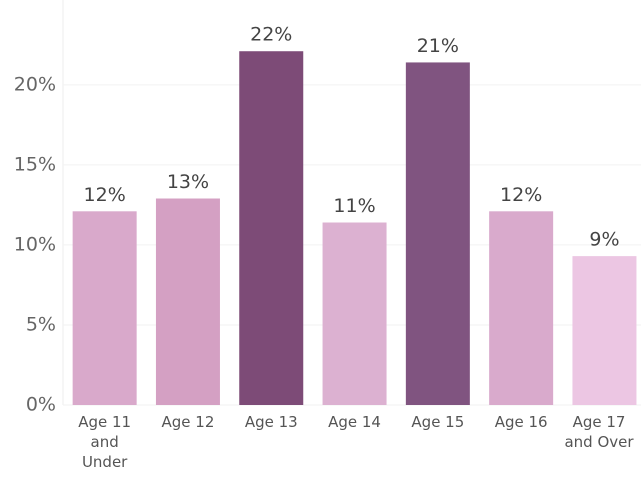  What do you see at coordinates (35, 84) in the screenshot?
I see `y-tick-label: 20%` at bounding box center [35, 84].